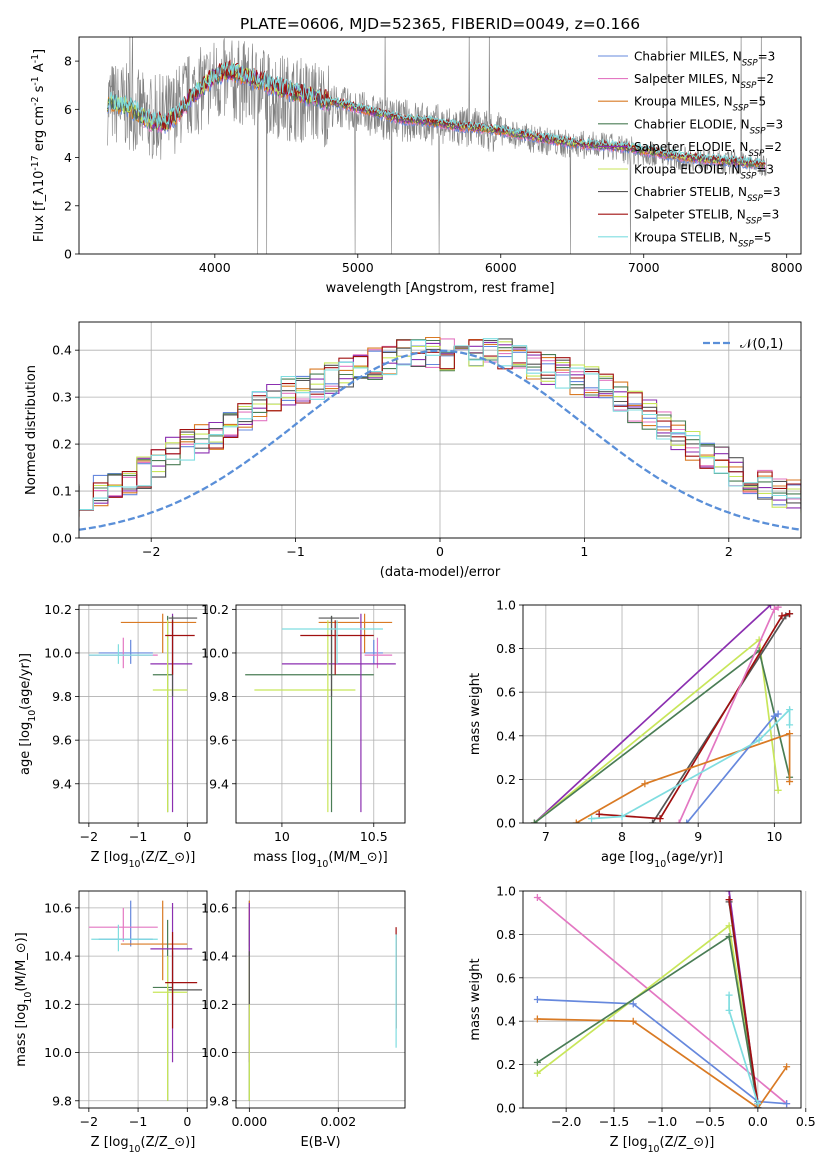 This screenshot has height=1170, width=819. I want to click on y-tick-label: 0, so click(68, 254).